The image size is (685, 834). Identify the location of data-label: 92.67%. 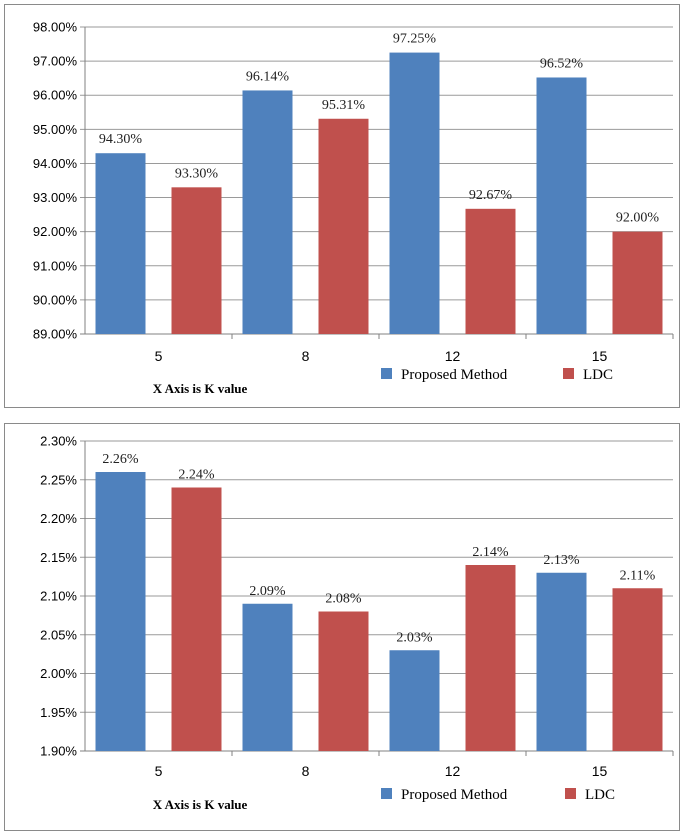
(491, 195).